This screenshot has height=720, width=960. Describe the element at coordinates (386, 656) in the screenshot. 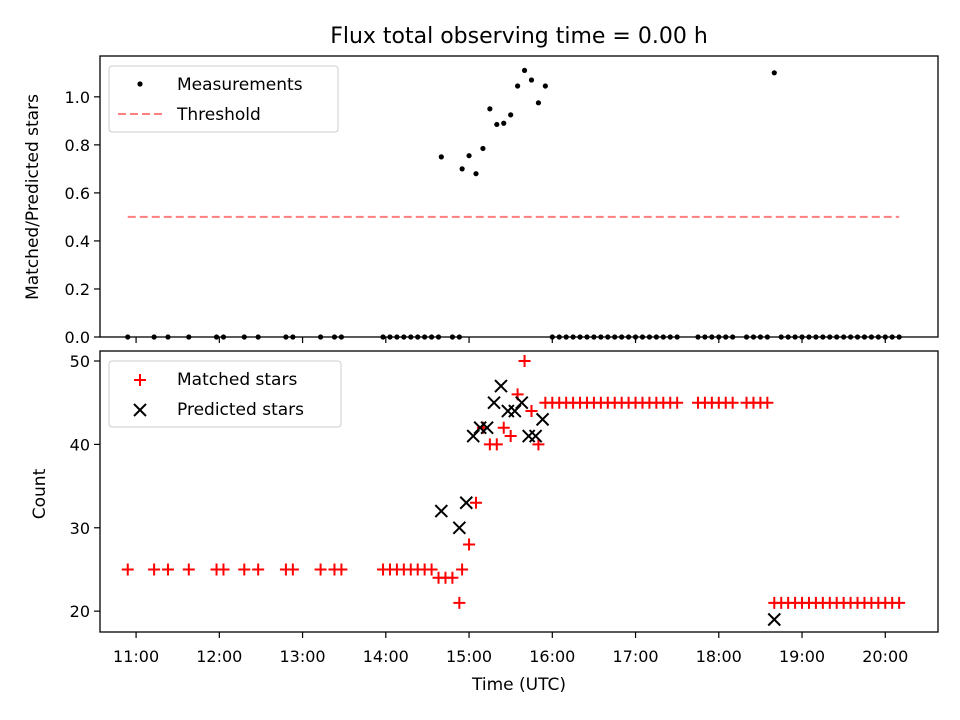

I see `x-tick-label: 14:00` at that location.